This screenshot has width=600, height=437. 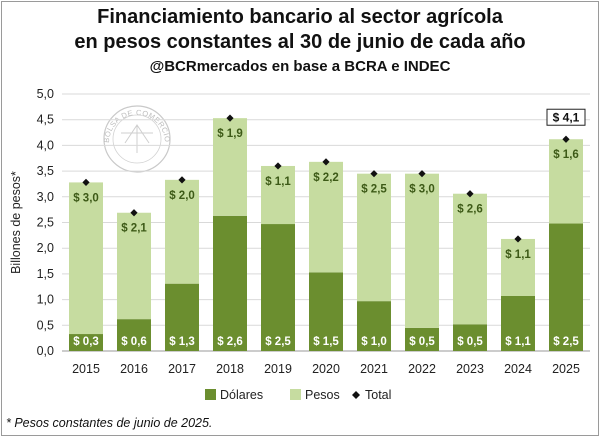 I want to click on chart-source: @BCRmercados en base a BCRA e INDEC, so click(x=300, y=66).